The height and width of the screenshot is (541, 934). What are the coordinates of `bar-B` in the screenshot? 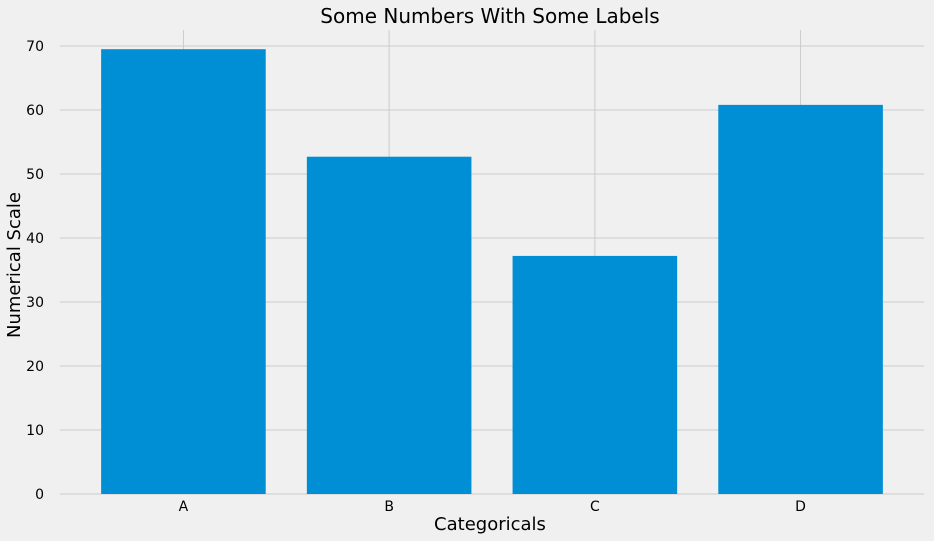 It's located at (389, 325).